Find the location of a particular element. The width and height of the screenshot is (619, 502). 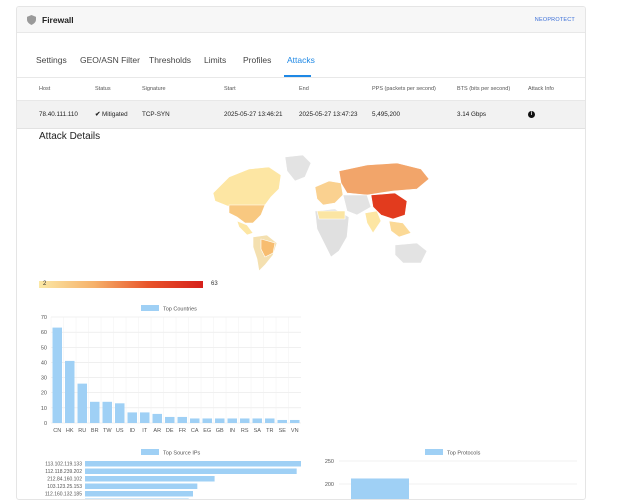

x-tick-label: TW is located at coordinates (107, 431).